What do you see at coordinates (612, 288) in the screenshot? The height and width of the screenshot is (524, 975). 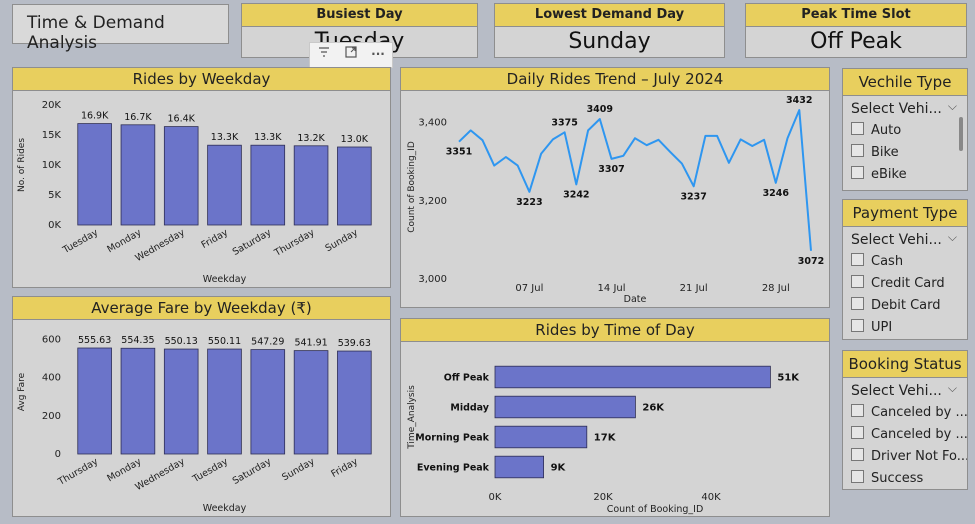 I see `x-tick-label: 14 Jul` at bounding box center [612, 288].